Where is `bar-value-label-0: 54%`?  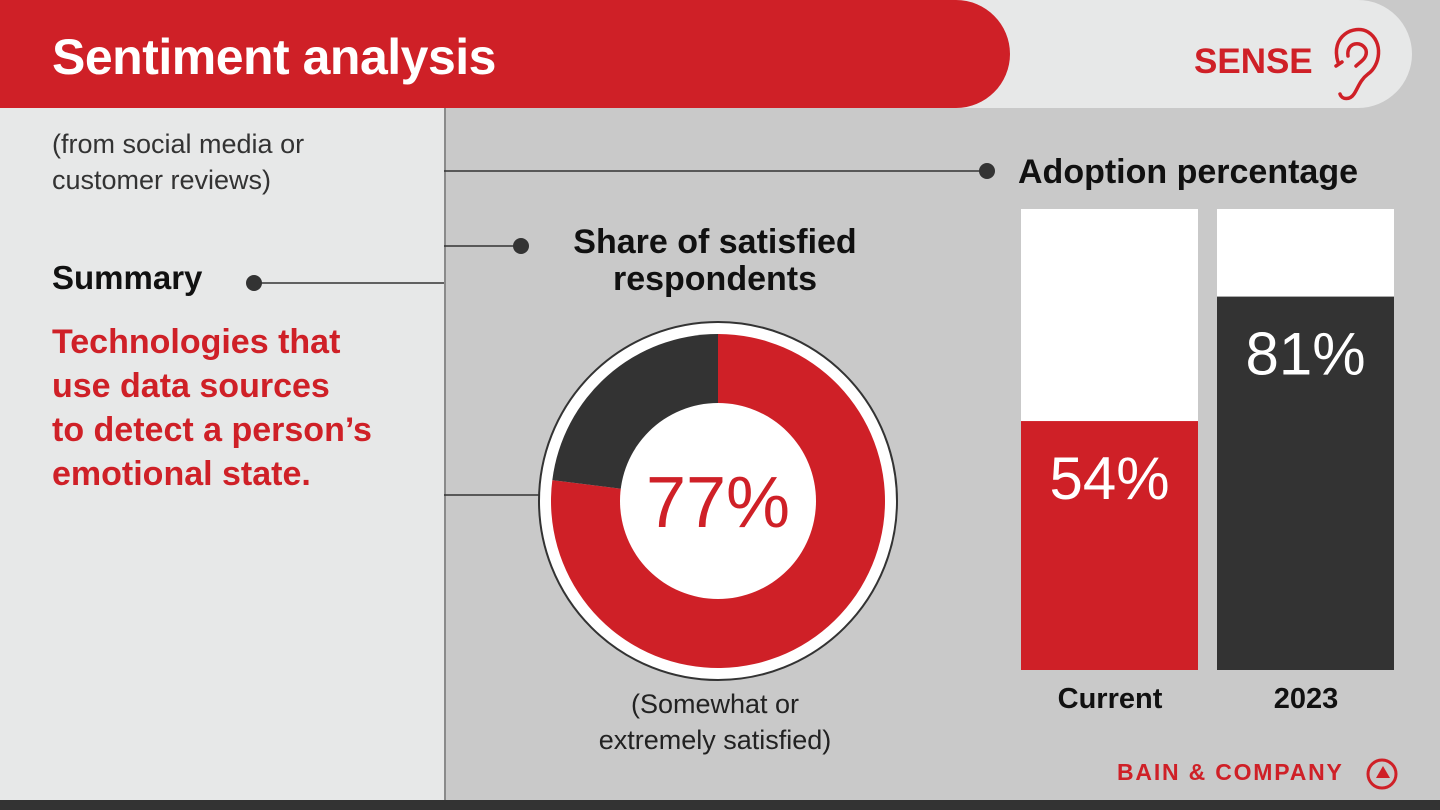 bar-value-label-0: 54% is located at coordinates (1109, 478).